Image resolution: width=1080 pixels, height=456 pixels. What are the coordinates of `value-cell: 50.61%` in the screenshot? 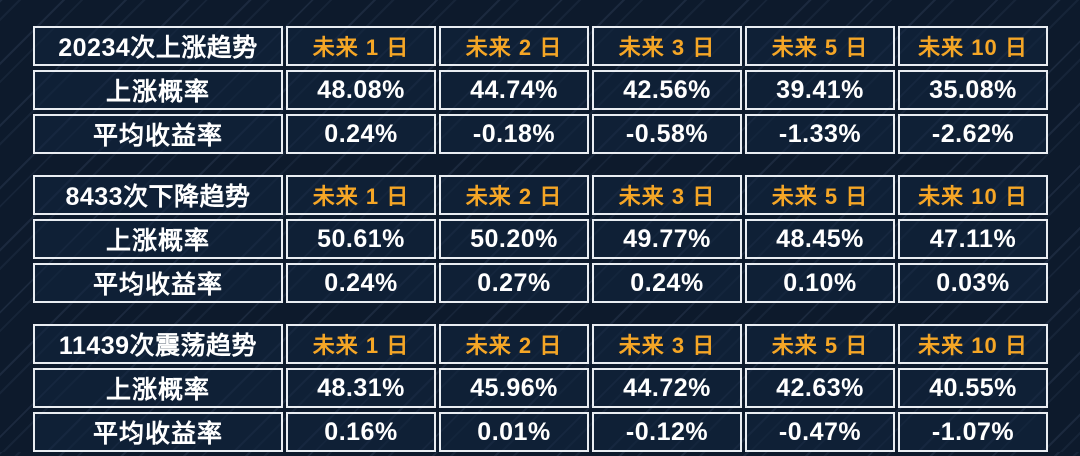 It's located at (361, 239).